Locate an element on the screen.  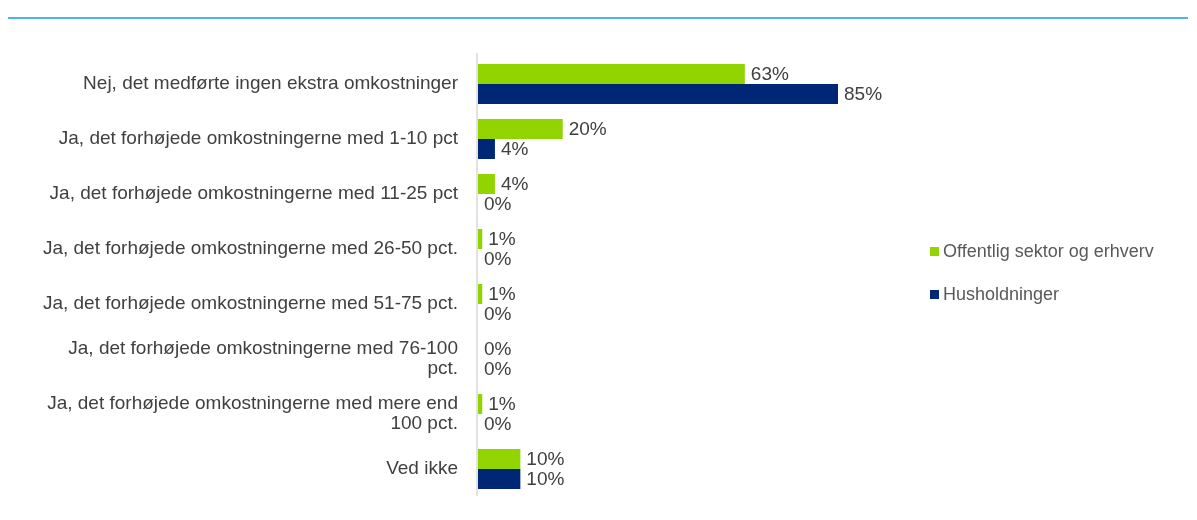
y-tick-label: Ja, det forhøjede omkostningerne med 76-100 pct. is located at coordinates (263, 358).